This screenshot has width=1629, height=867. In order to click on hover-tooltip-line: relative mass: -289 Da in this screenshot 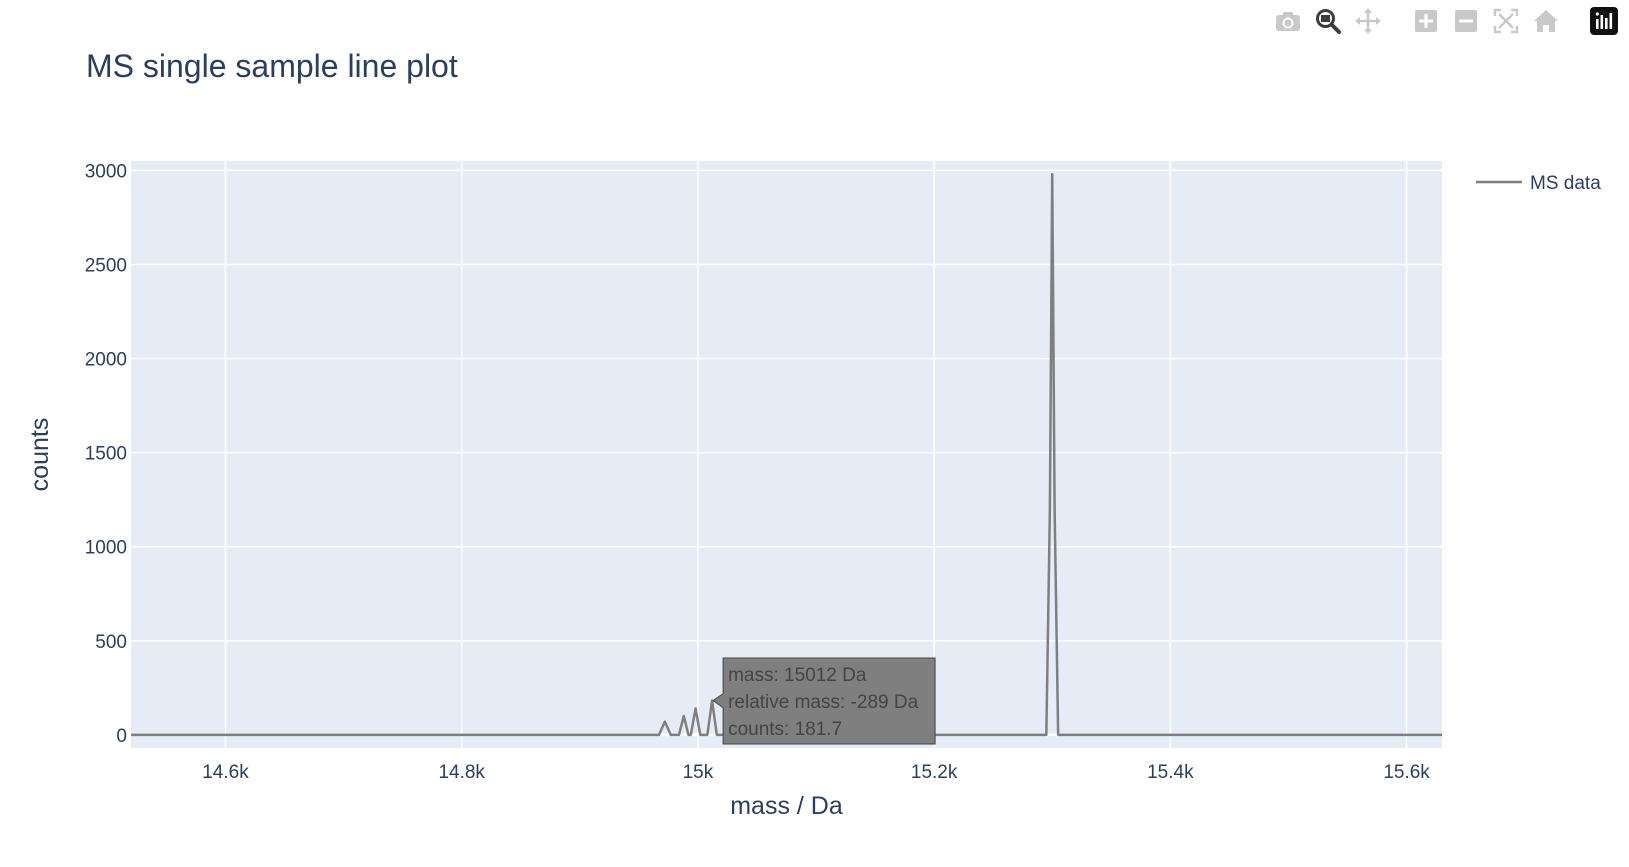, I will do `click(823, 702)`.